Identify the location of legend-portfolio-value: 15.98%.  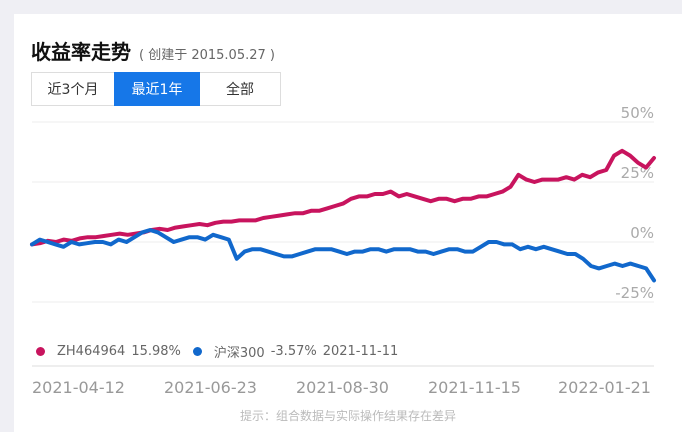
(156, 351).